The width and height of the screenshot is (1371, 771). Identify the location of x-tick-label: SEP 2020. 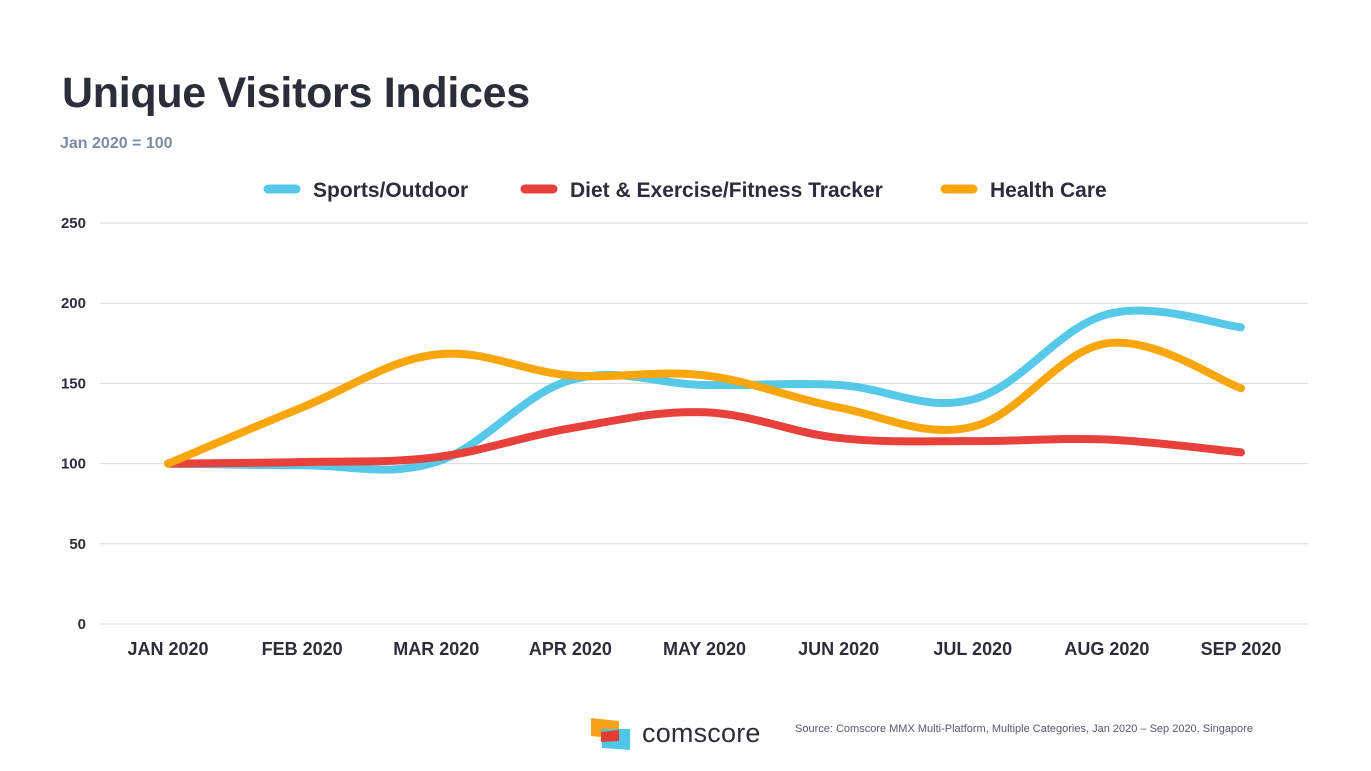
(1241, 649).